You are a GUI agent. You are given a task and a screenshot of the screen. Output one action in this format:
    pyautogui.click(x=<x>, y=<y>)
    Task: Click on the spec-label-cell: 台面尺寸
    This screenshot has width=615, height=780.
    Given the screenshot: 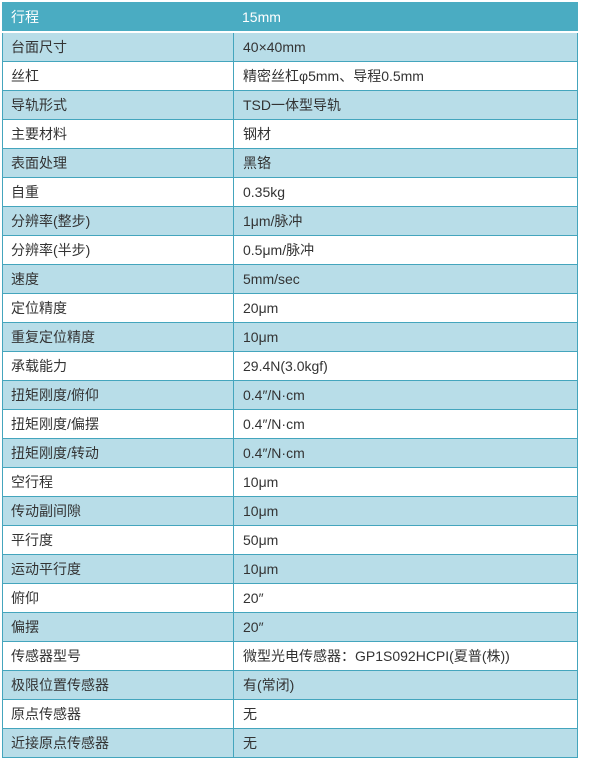 What is the action you would take?
    pyautogui.click(x=118, y=46)
    